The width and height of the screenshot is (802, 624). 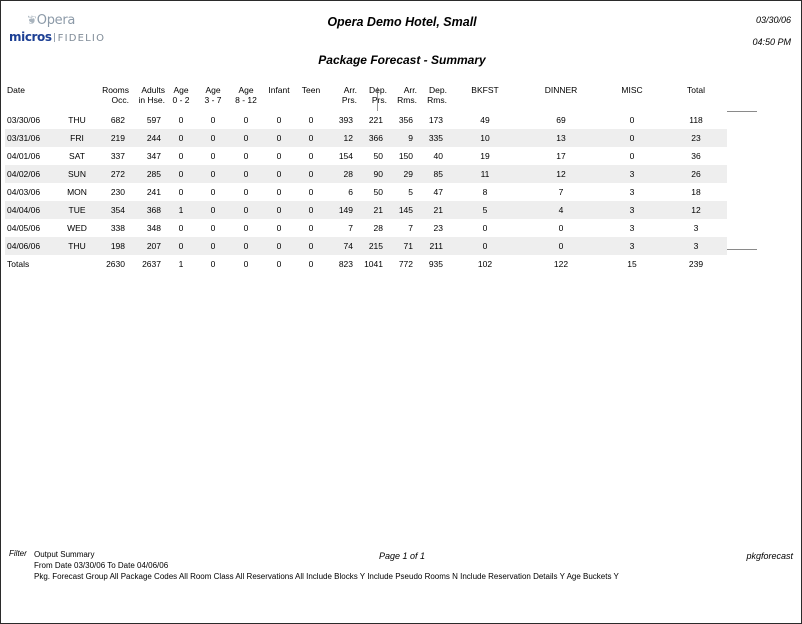 What do you see at coordinates (33, 138) in the screenshot?
I see `cell-date: 03/31/06` at bounding box center [33, 138].